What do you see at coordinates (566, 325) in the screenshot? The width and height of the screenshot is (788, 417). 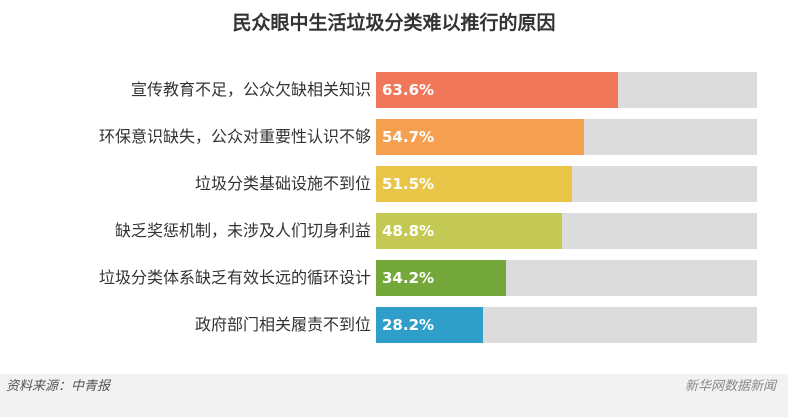 I see `bar-track: 28.2%` at bounding box center [566, 325].